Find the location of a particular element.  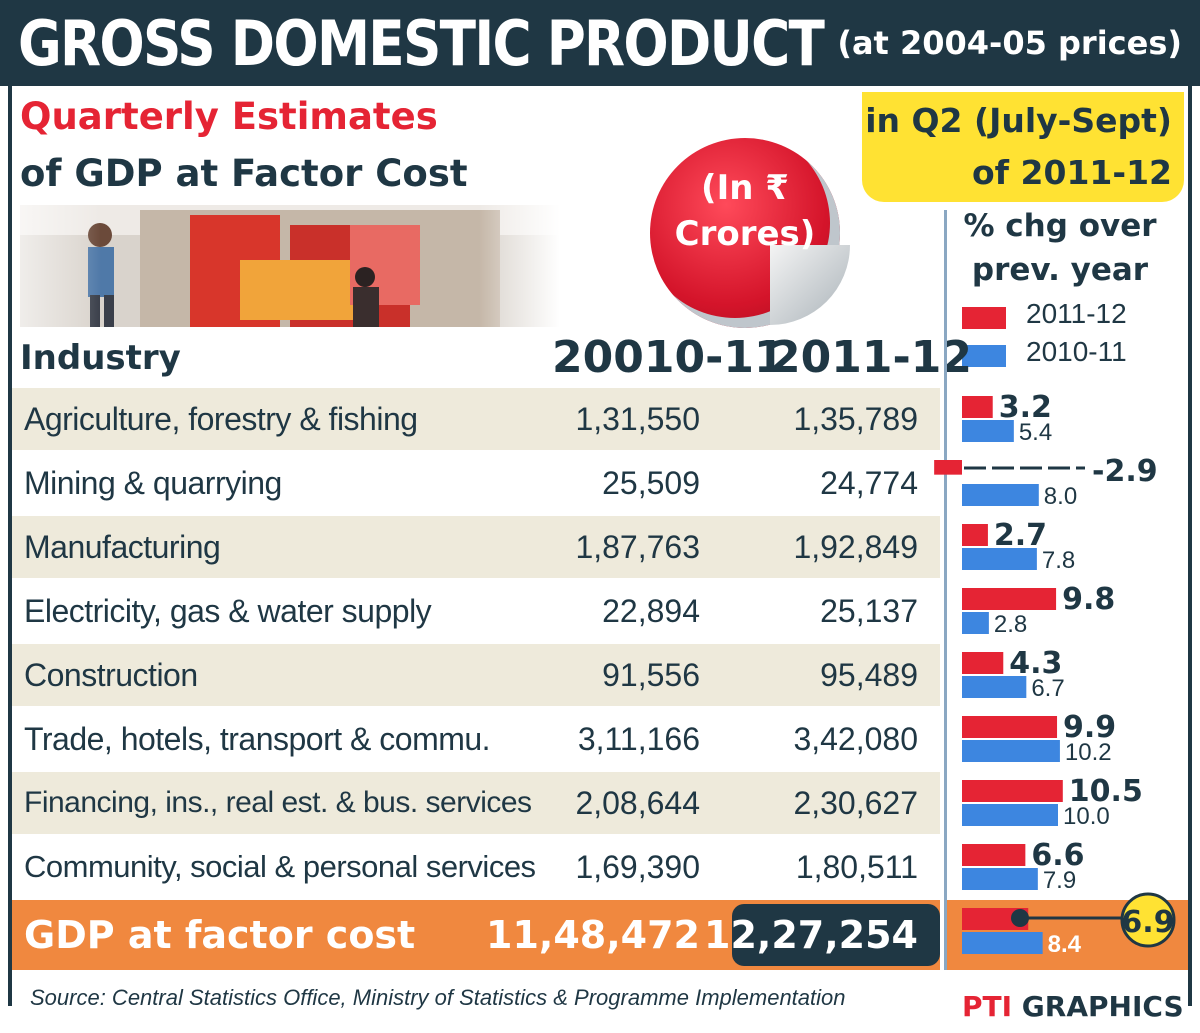

label-2011-12: -2.9 is located at coordinates (1125, 471).